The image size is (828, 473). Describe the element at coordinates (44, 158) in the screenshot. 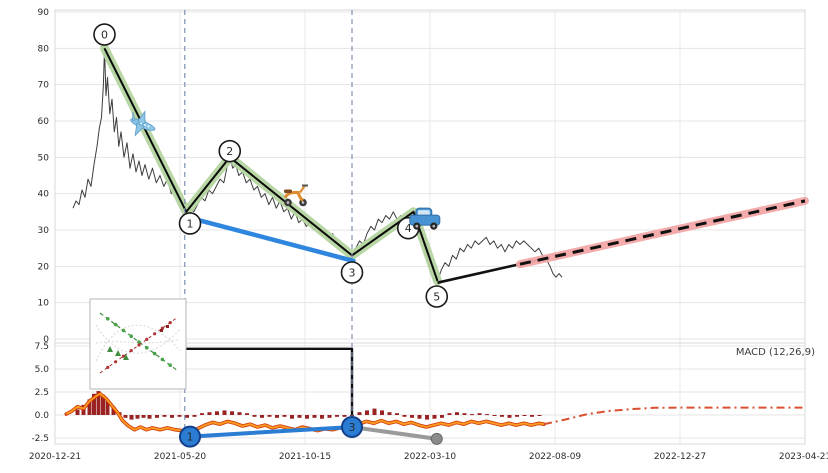

I see `price-ytick-label: 50` at that location.